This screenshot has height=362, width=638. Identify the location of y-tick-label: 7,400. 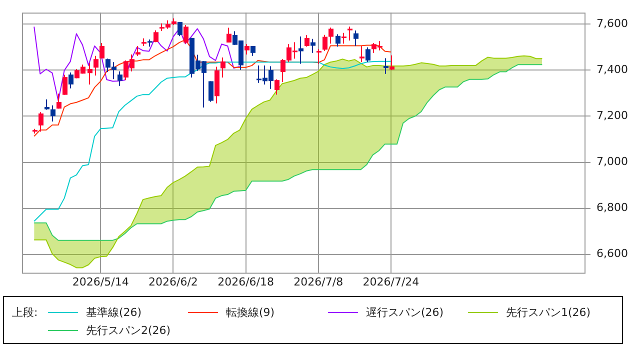
(612, 69).